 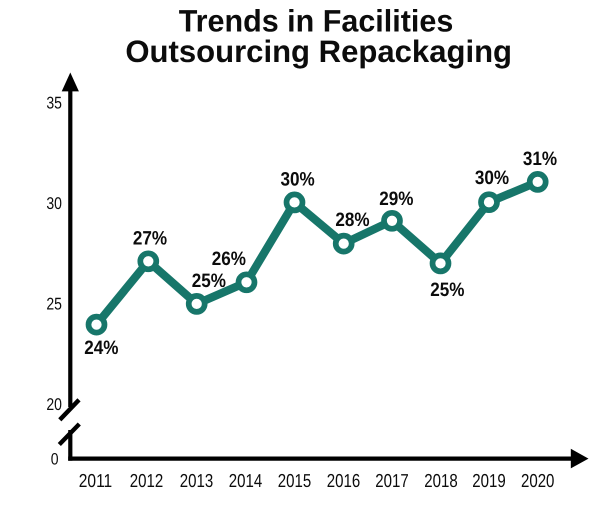 I want to click on svg-text: 30, so click(x=54, y=203).